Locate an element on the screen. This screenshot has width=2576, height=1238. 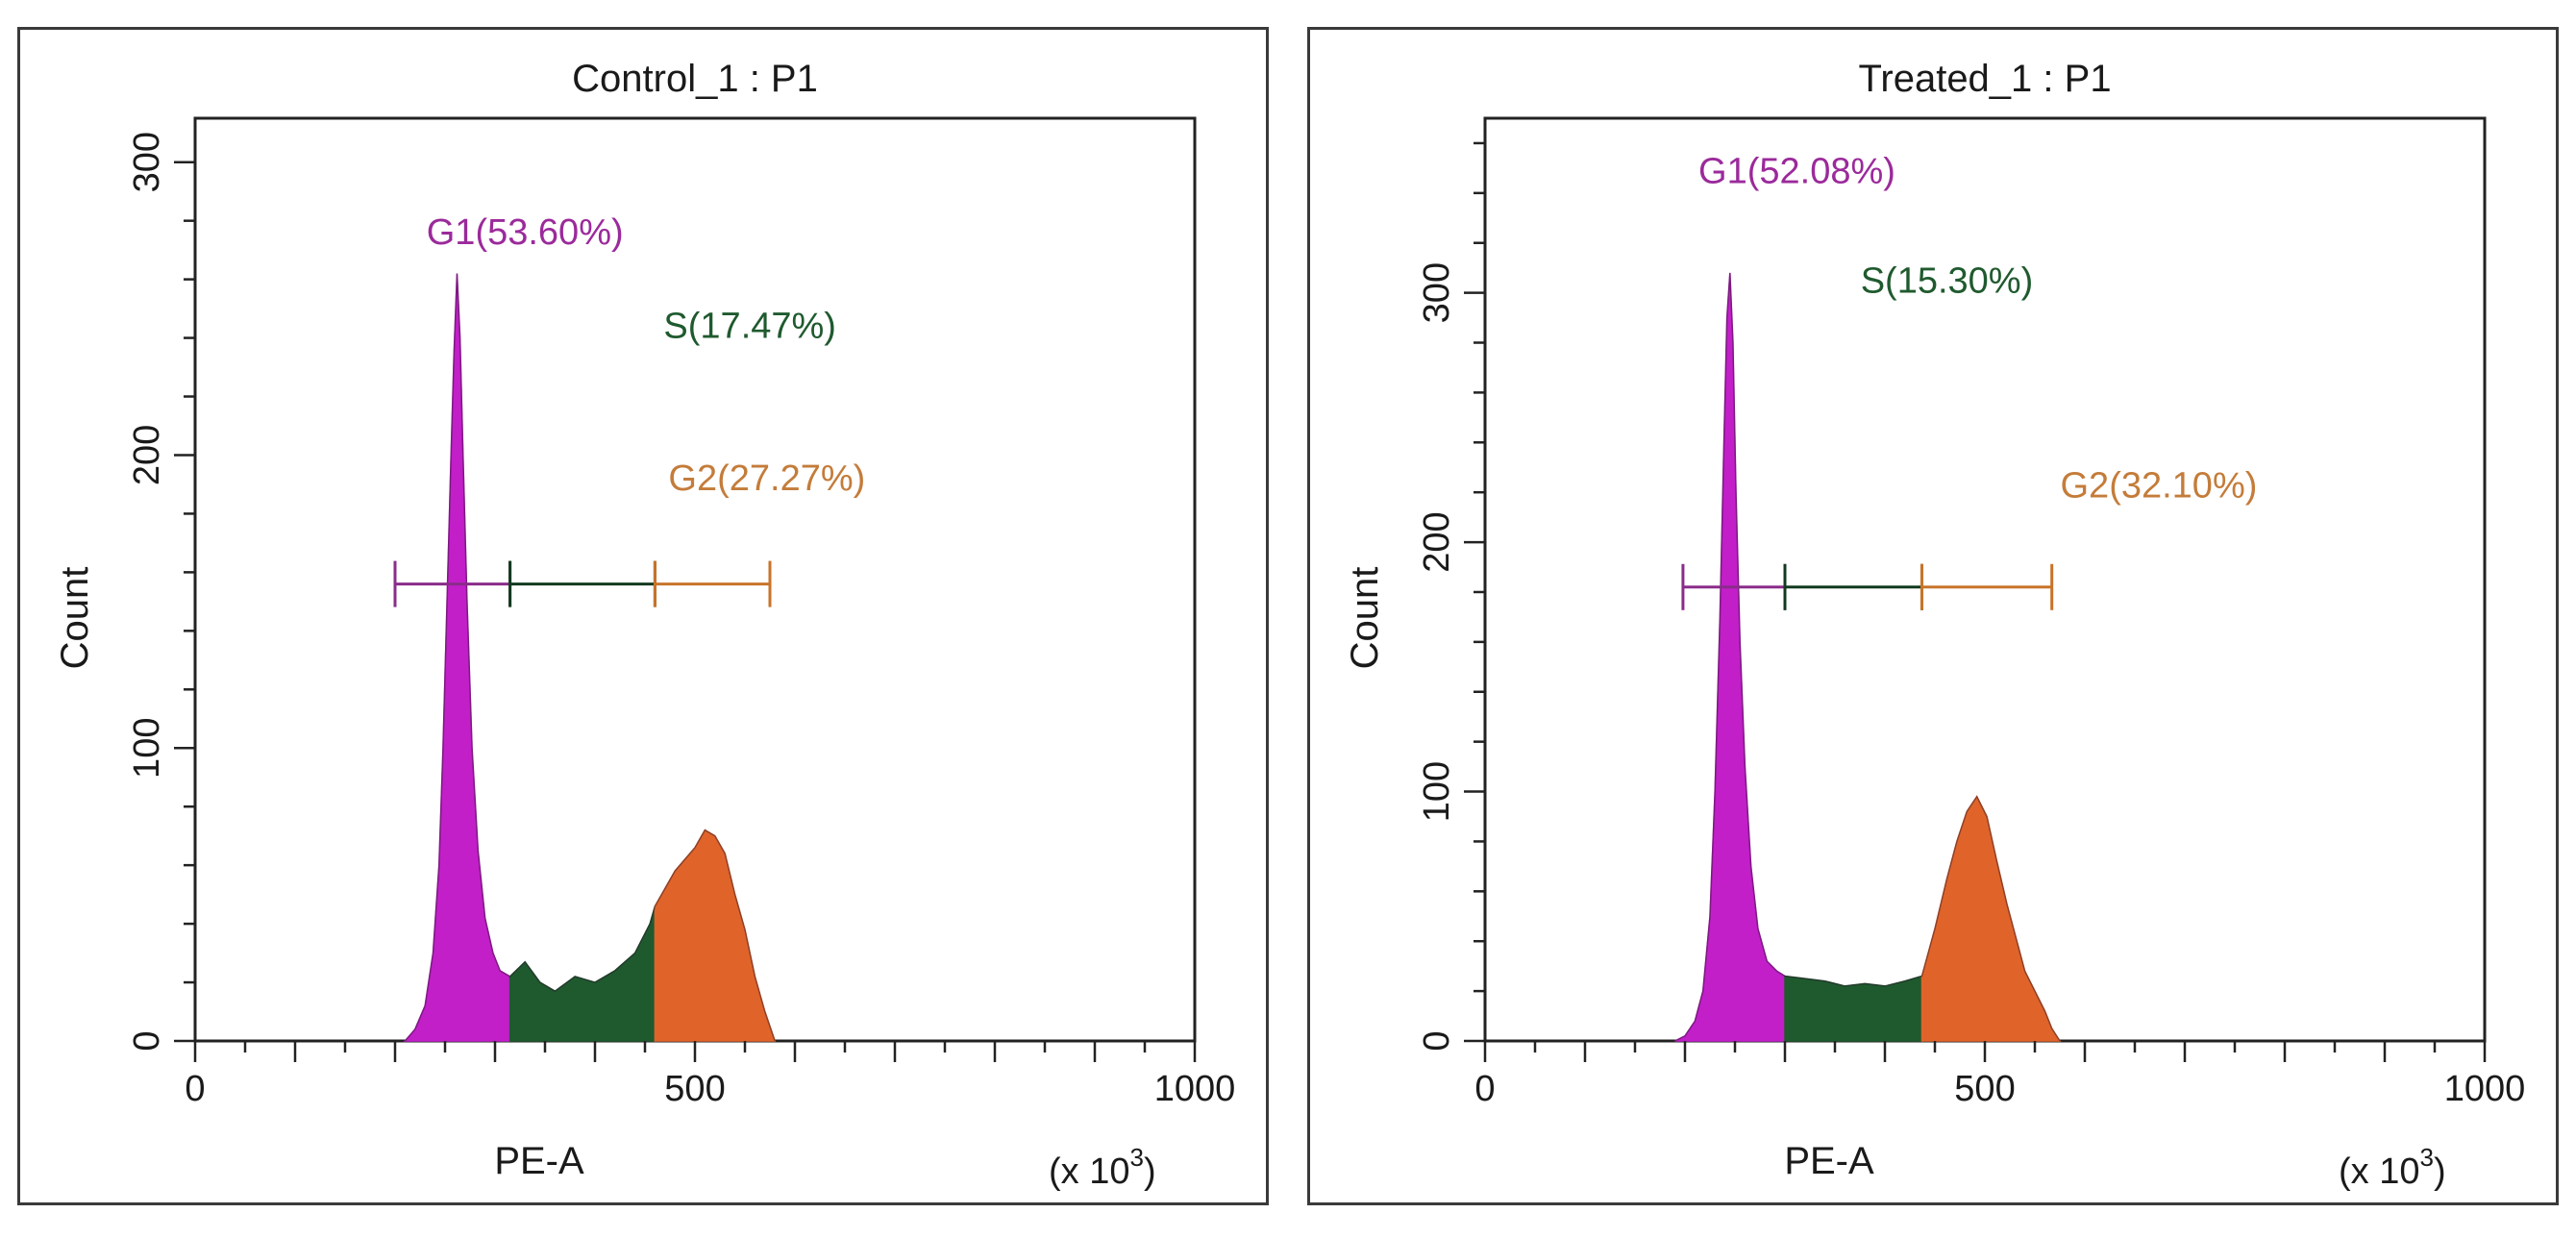
chart-title: Control_1 : P1 is located at coordinates (695, 79).